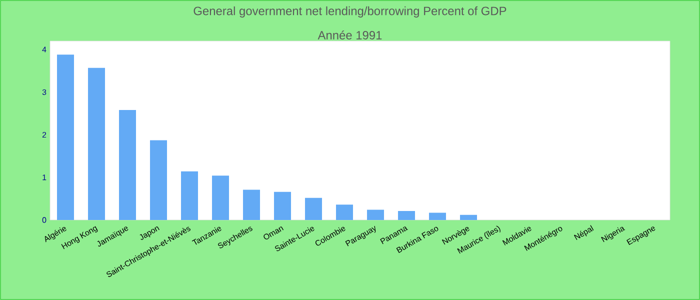 Image resolution: width=700 pixels, height=300 pixels. Describe the element at coordinates (350, 35) in the screenshot. I see `chart-subtitle: Année 1991` at that location.